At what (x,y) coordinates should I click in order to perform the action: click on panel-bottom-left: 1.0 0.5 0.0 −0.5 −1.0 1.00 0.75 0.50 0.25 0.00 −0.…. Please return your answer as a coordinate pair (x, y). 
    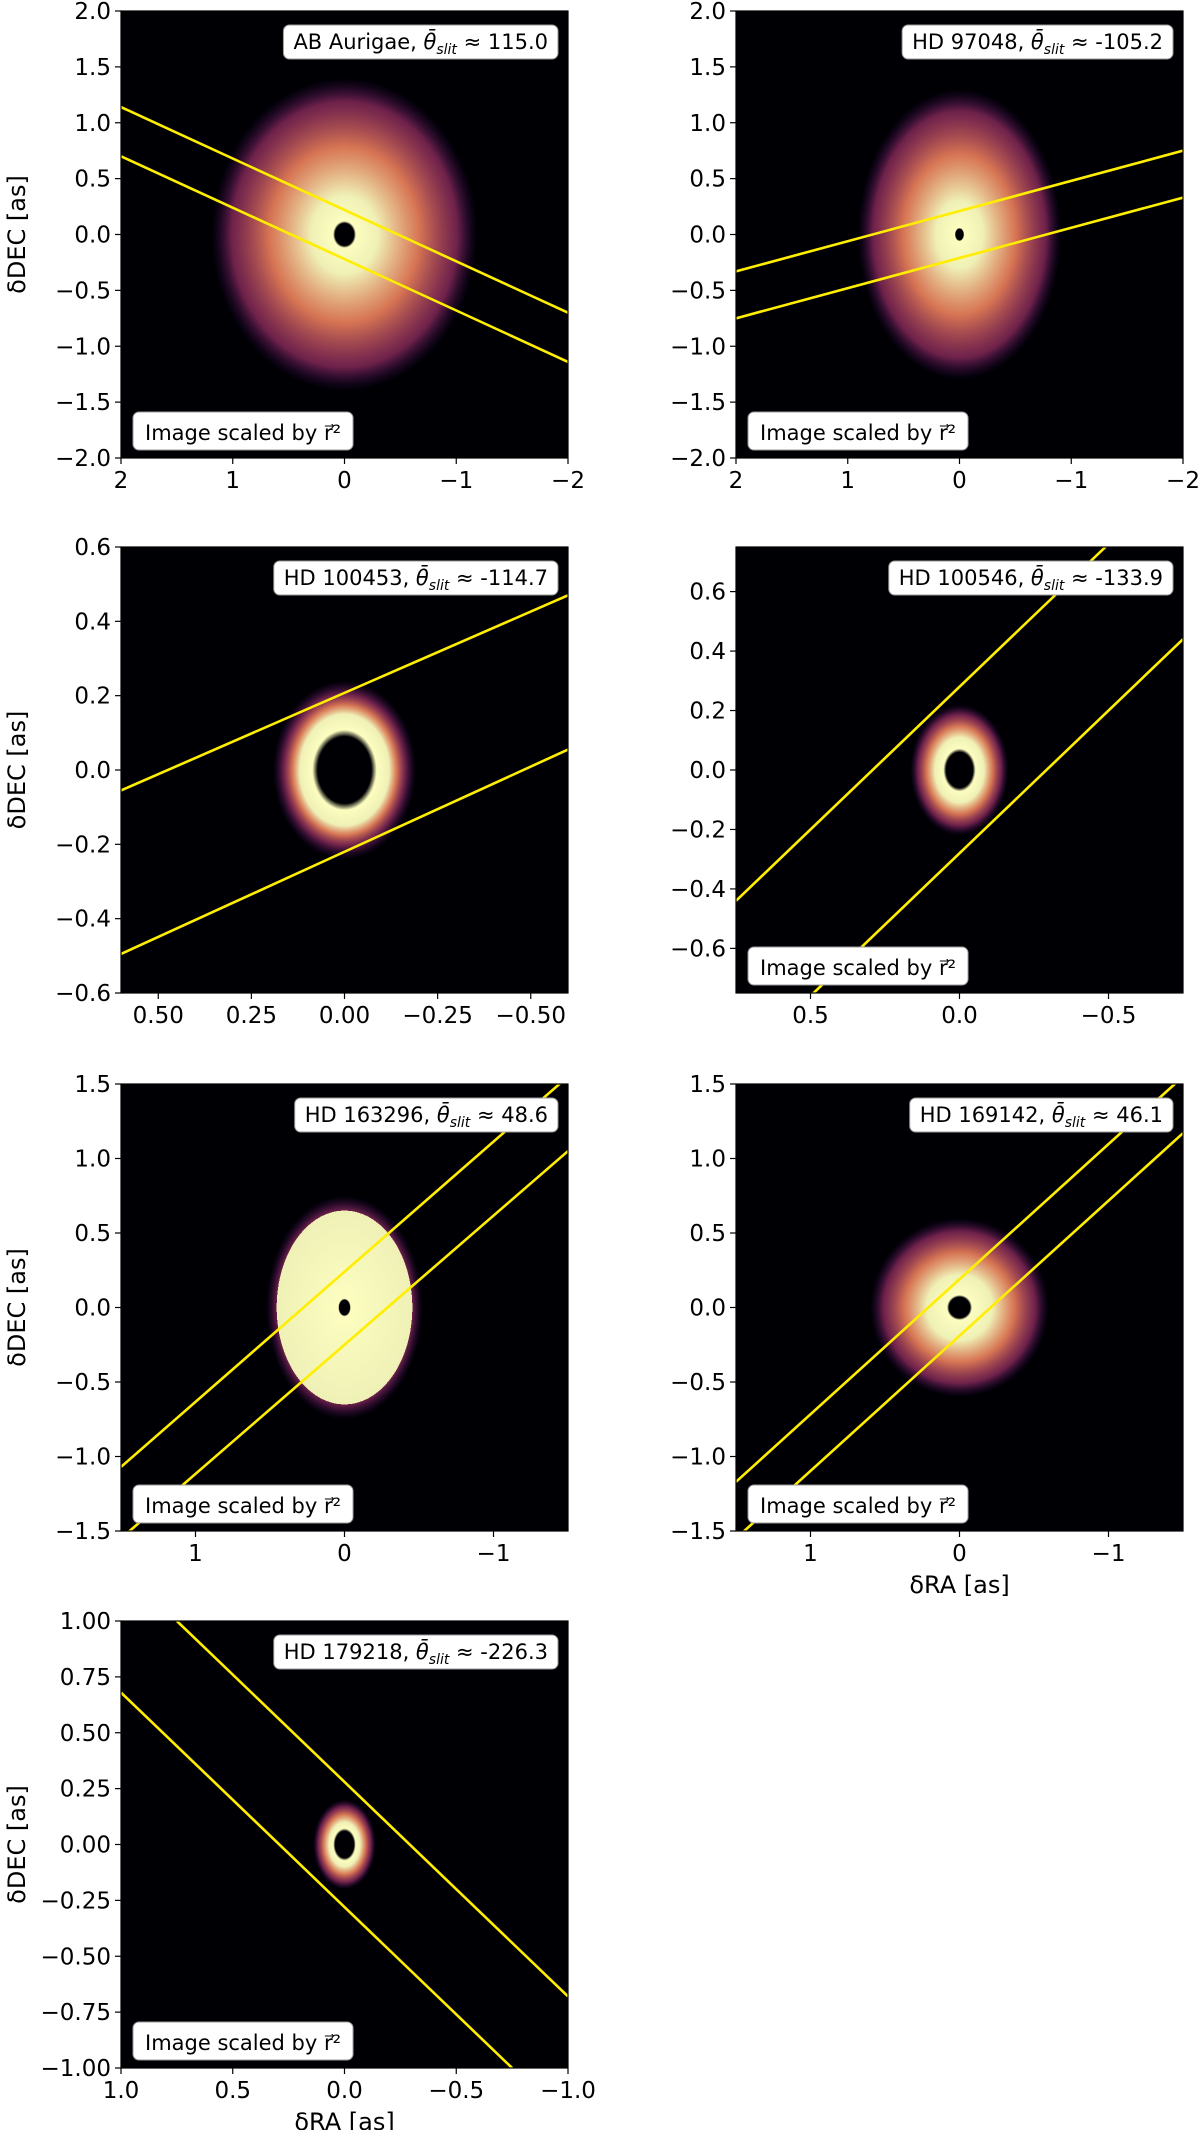
    Looking at the image, I should click on (299, 1869).